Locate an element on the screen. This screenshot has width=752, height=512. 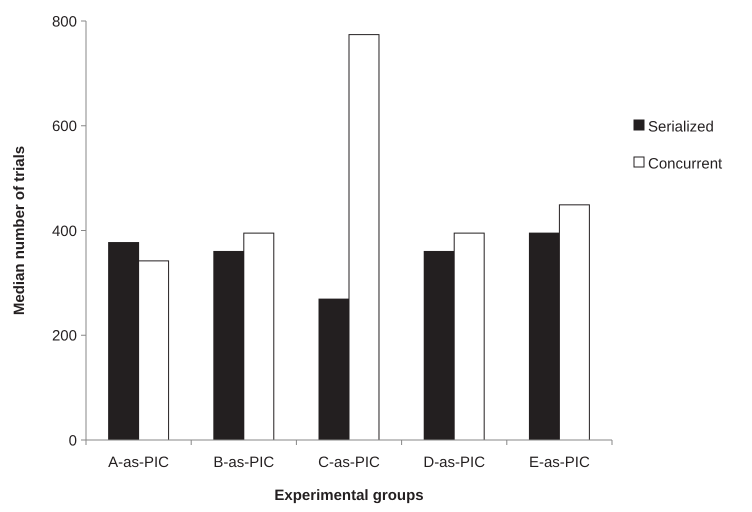
x-tick-label: C-as-PIC is located at coordinates (349, 462).